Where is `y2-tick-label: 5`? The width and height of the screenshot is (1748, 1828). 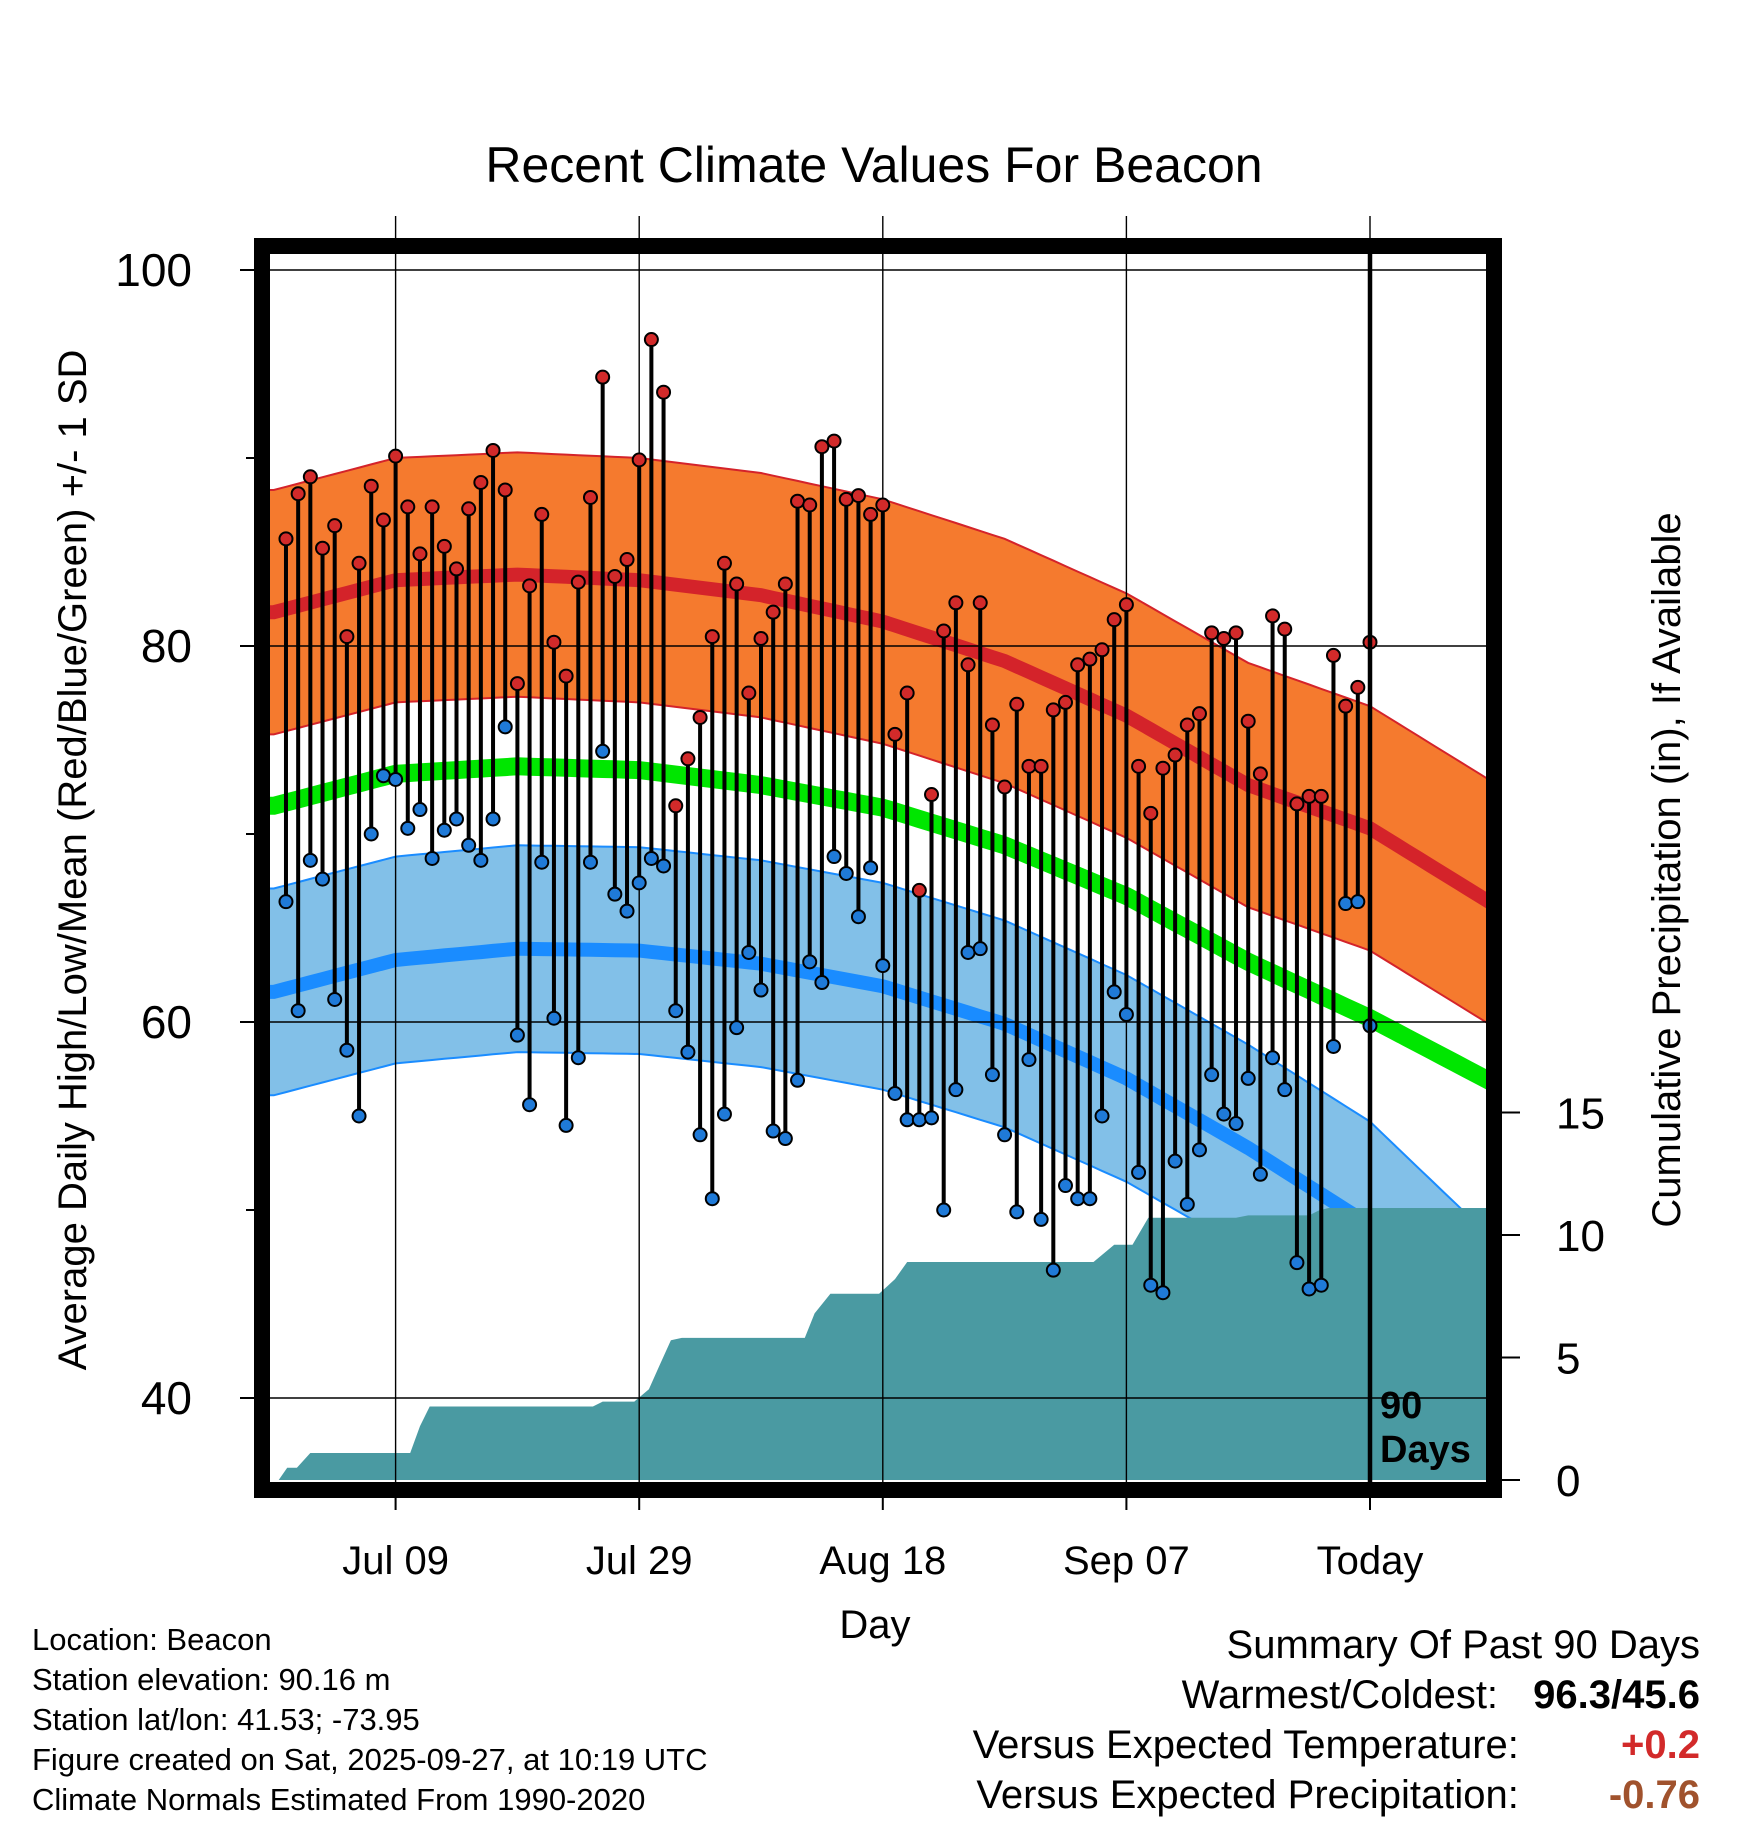
y2-tick-label: 5 is located at coordinates (1568, 1359).